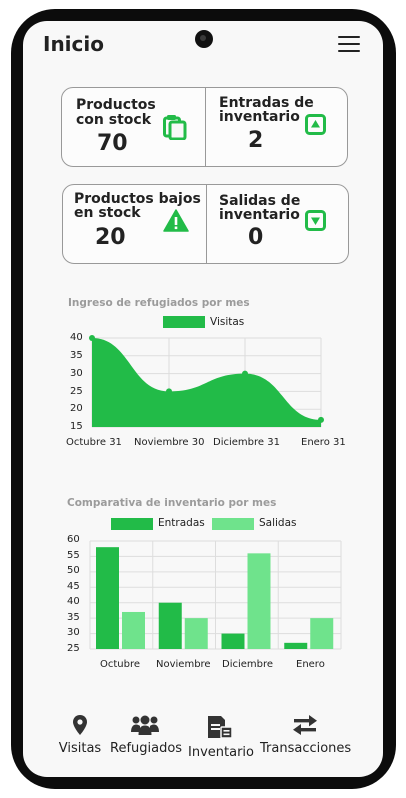 The height and width of the screenshot is (798, 406). Describe the element at coordinates (315, 222) in the screenshot. I see `arrow-down-box-icon` at that location.